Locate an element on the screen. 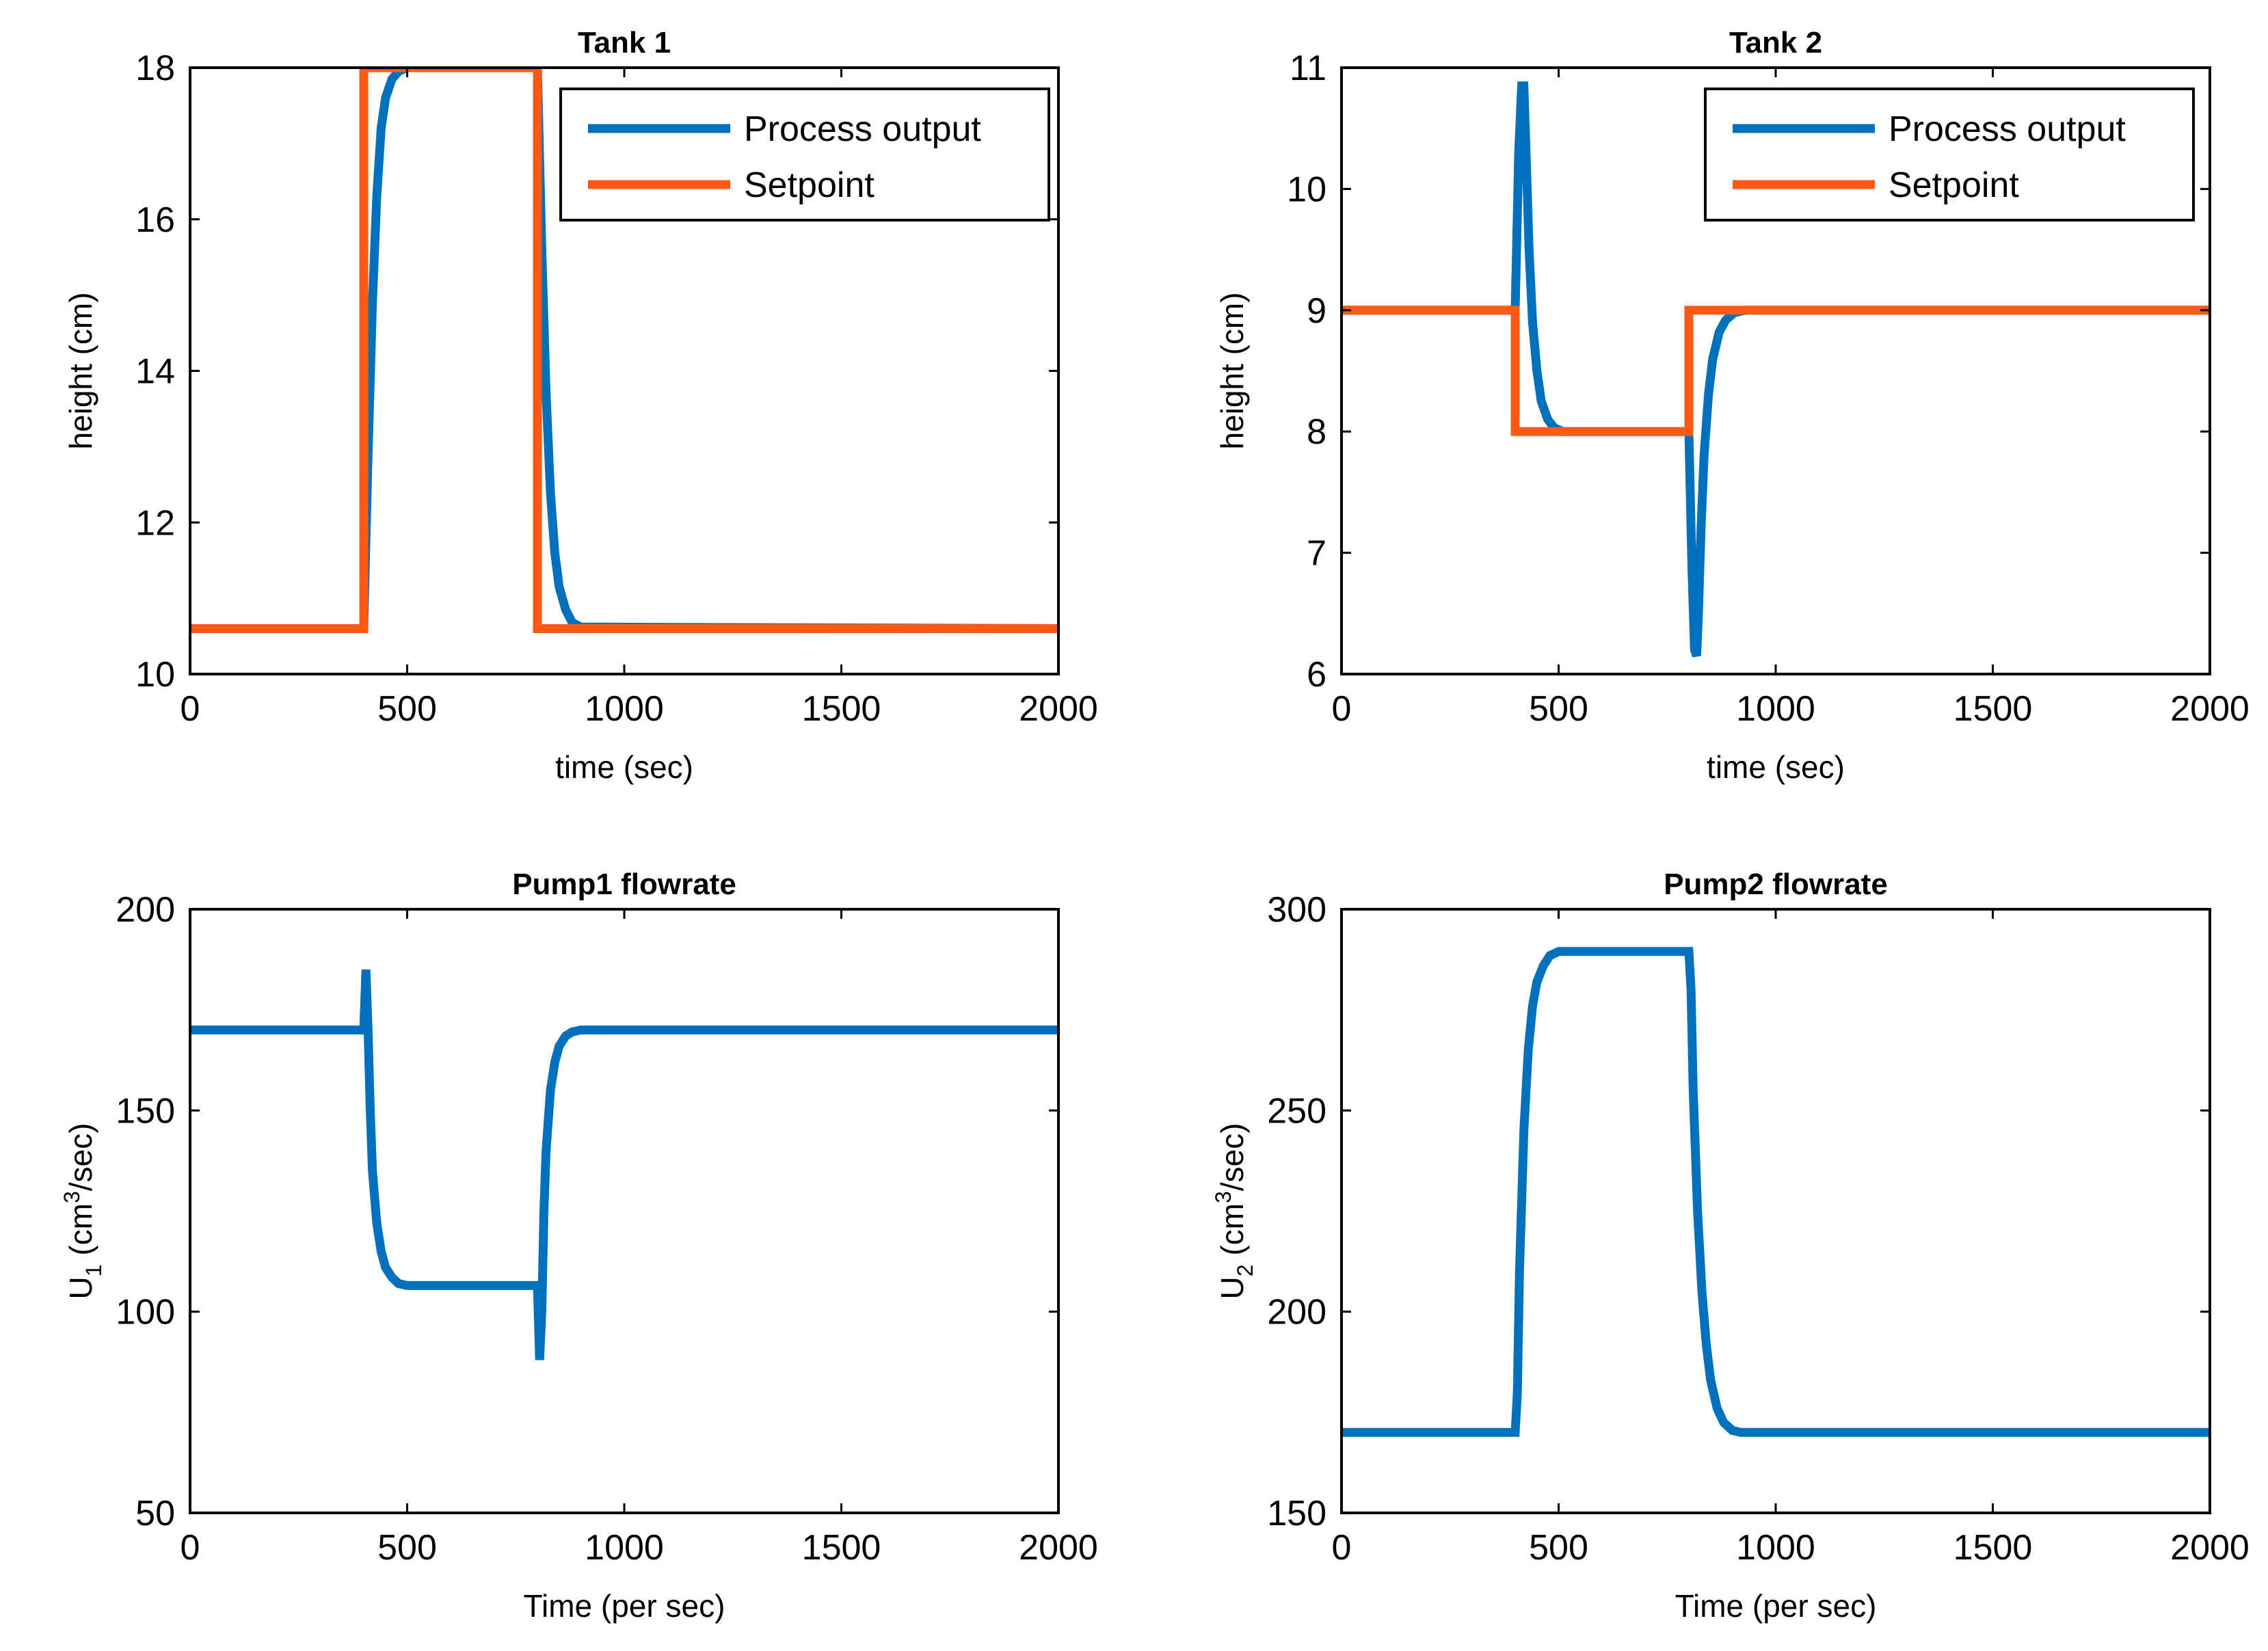 The width and height of the screenshot is (2268, 1651). y-tick-label: 100 is located at coordinates (145, 1312).